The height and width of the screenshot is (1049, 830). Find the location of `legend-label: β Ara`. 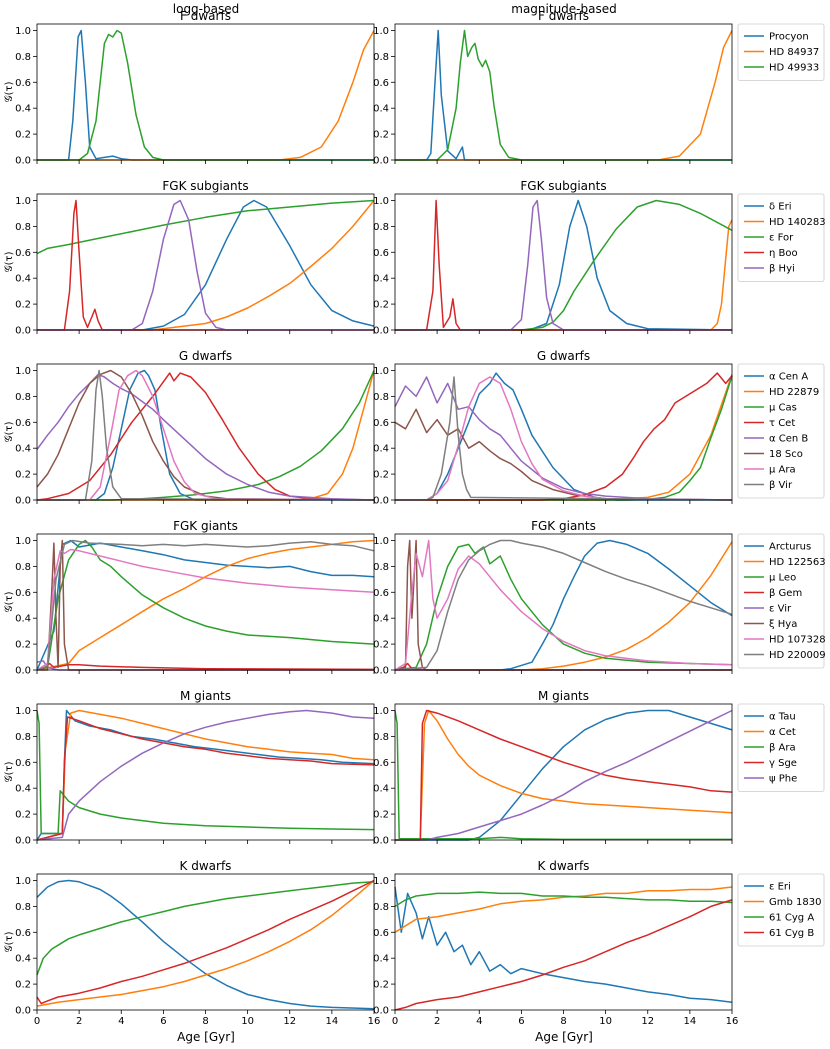

legend-label: β Ara is located at coordinates (782, 748).